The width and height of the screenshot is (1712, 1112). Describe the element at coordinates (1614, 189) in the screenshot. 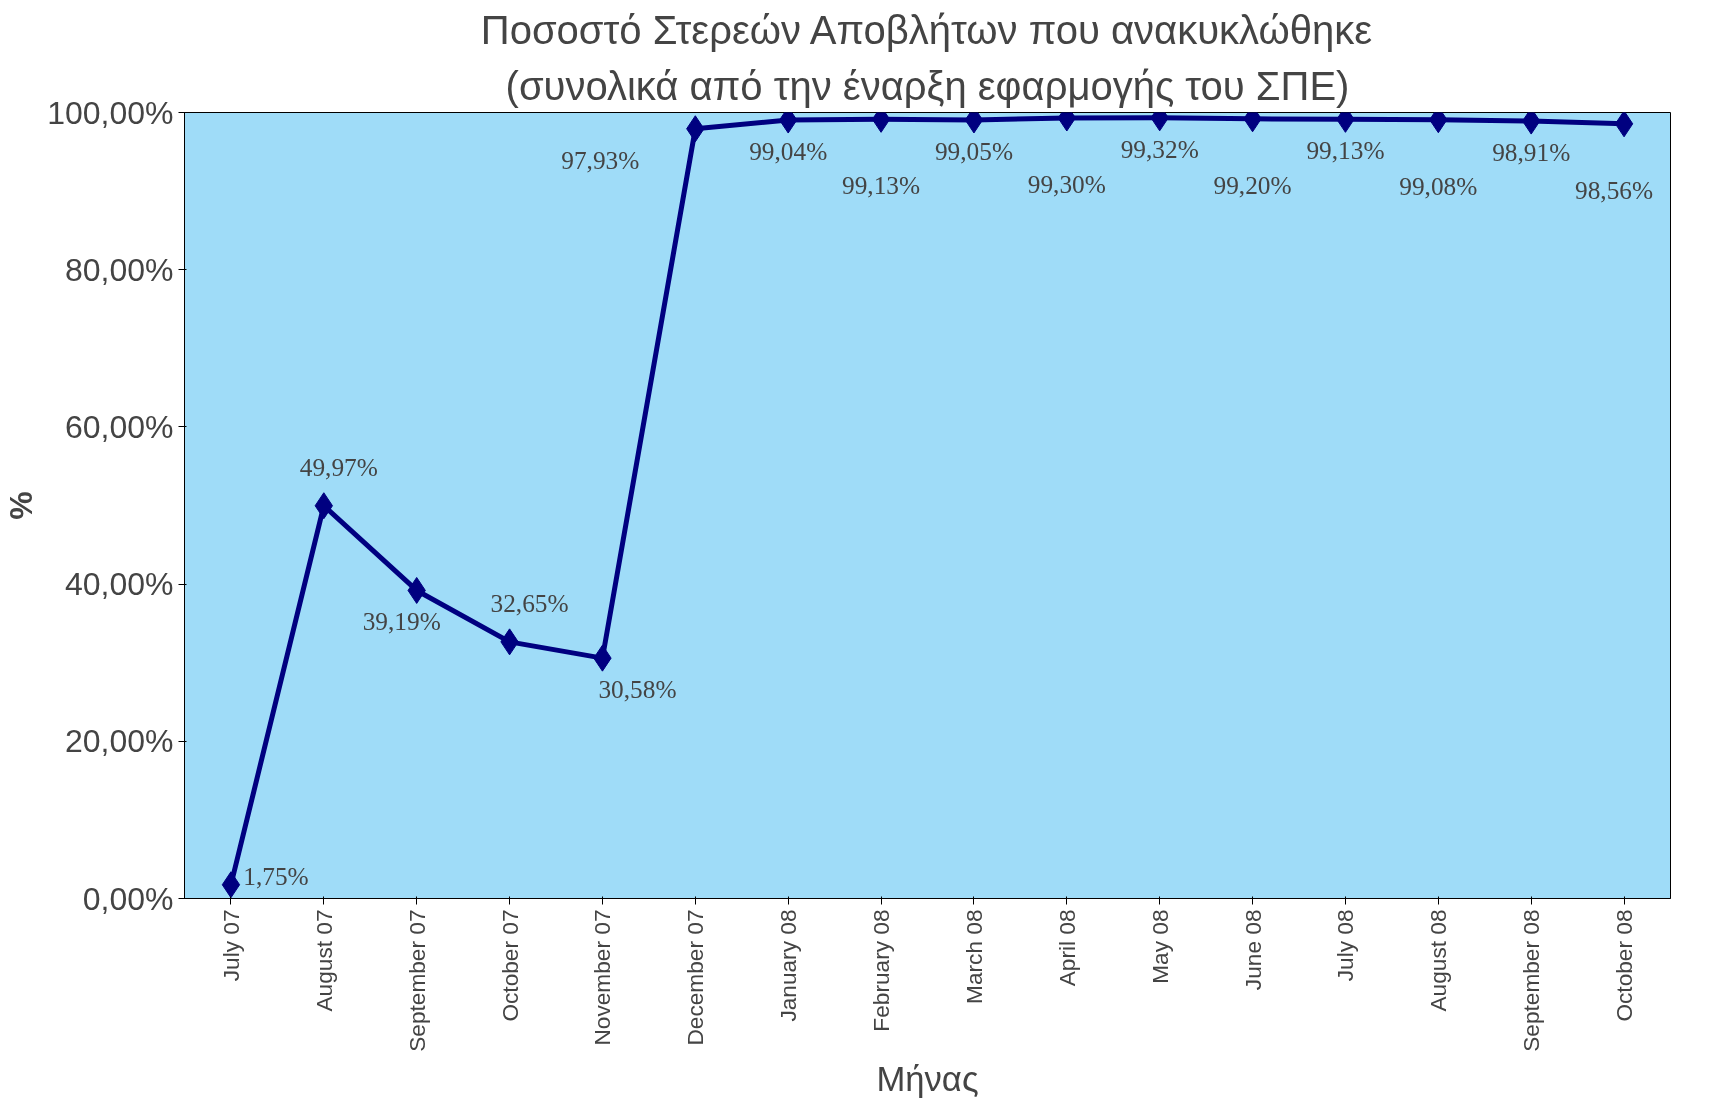

I see `data-label: 98,56%` at that location.